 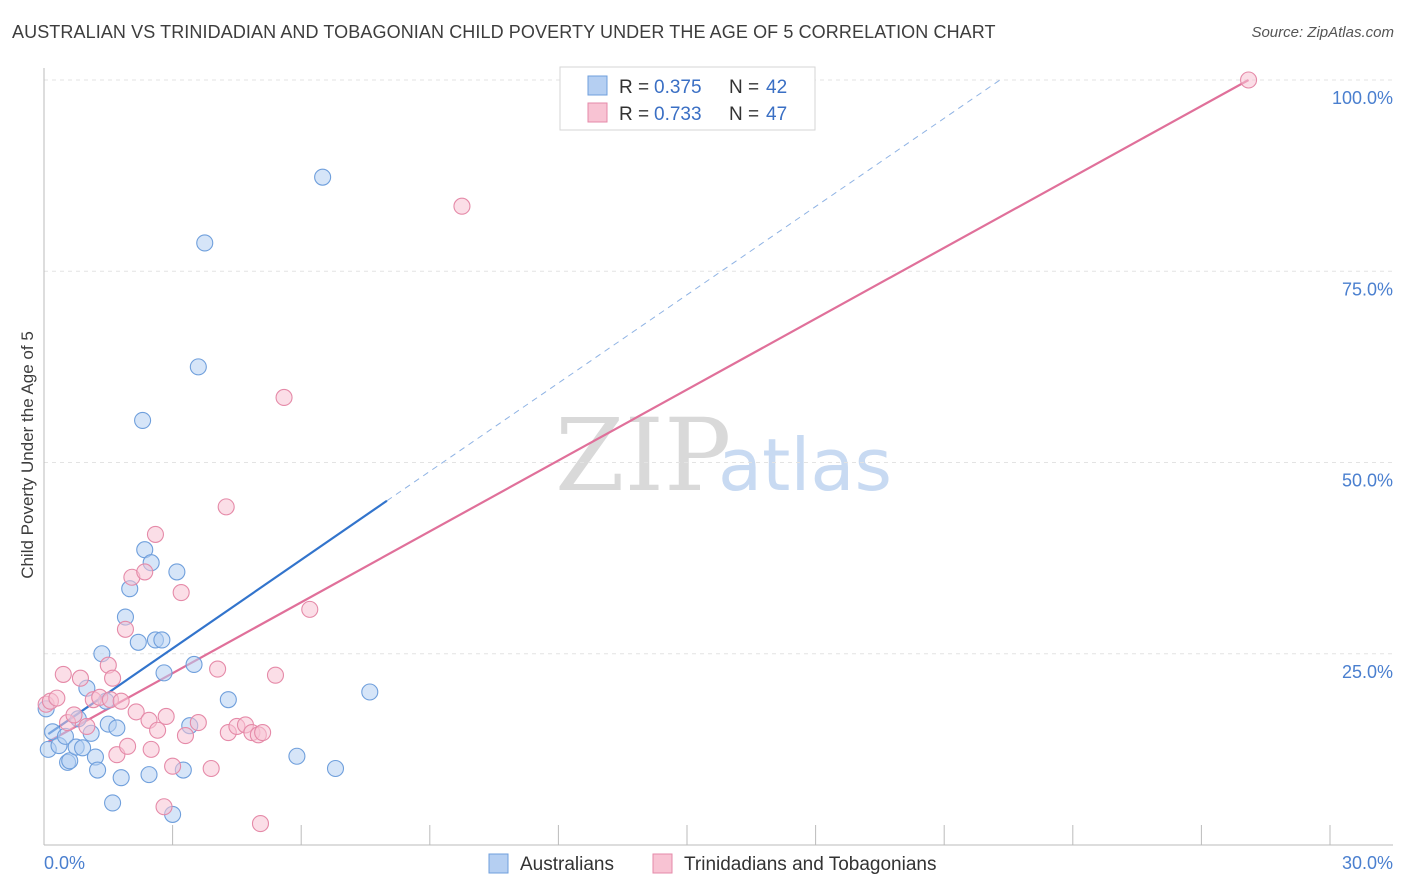 I want to click on watermark-zip: ZIP, so click(x=643, y=455).